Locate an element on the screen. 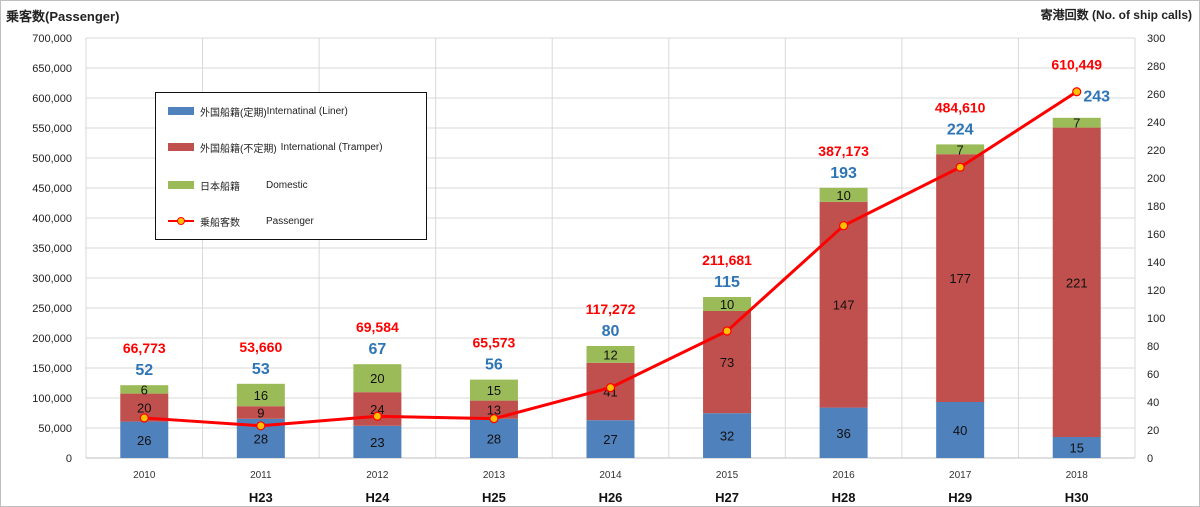  ship-call-total-label: 193 is located at coordinates (843, 173).